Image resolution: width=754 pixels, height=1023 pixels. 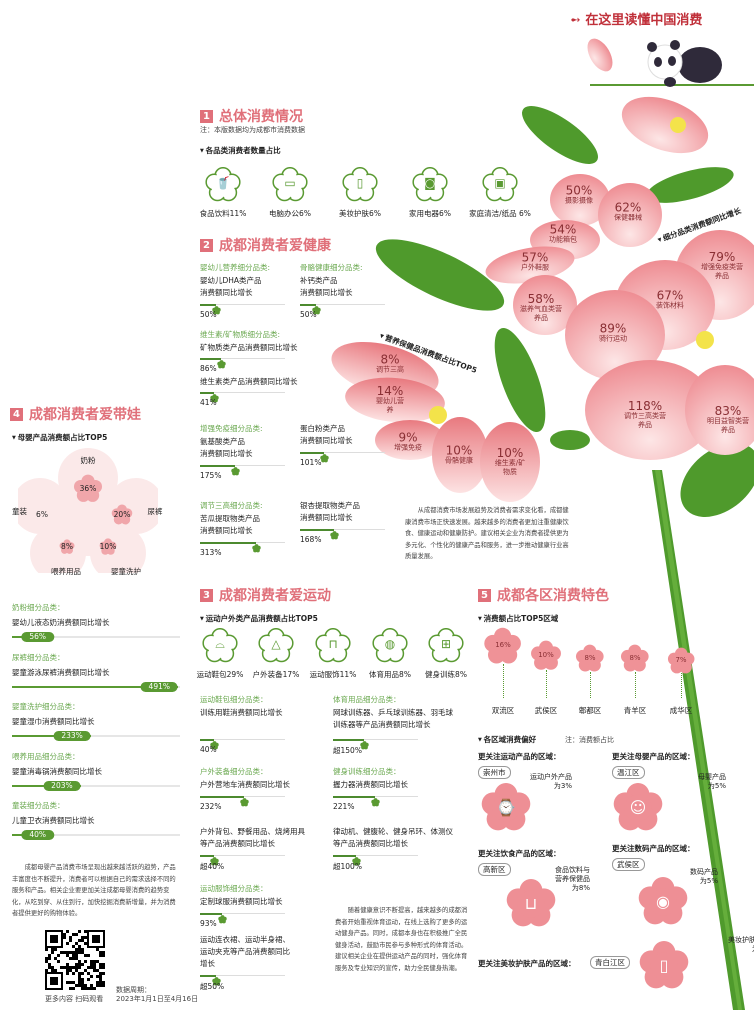 I want to click on section-number: 3, so click(x=206, y=595).